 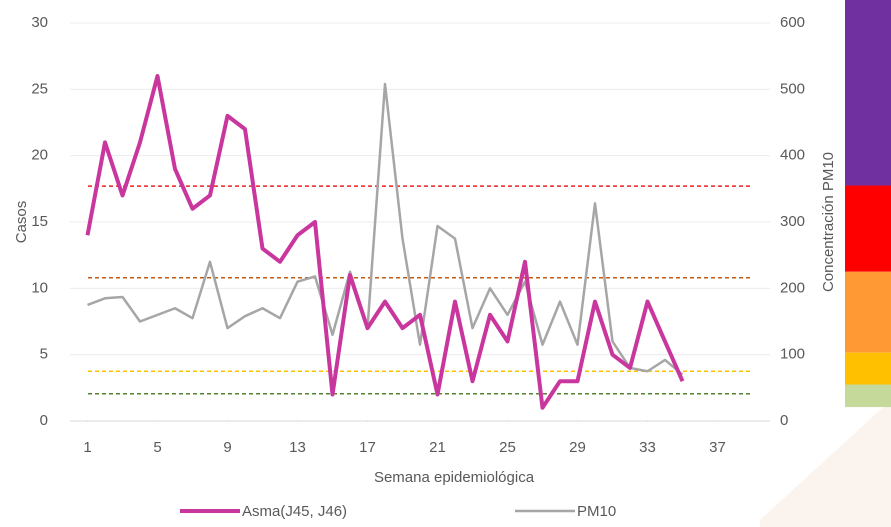 What do you see at coordinates (157, 447) in the screenshot?
I see `x-tick-label: 5` at bounding box center [157, 447].